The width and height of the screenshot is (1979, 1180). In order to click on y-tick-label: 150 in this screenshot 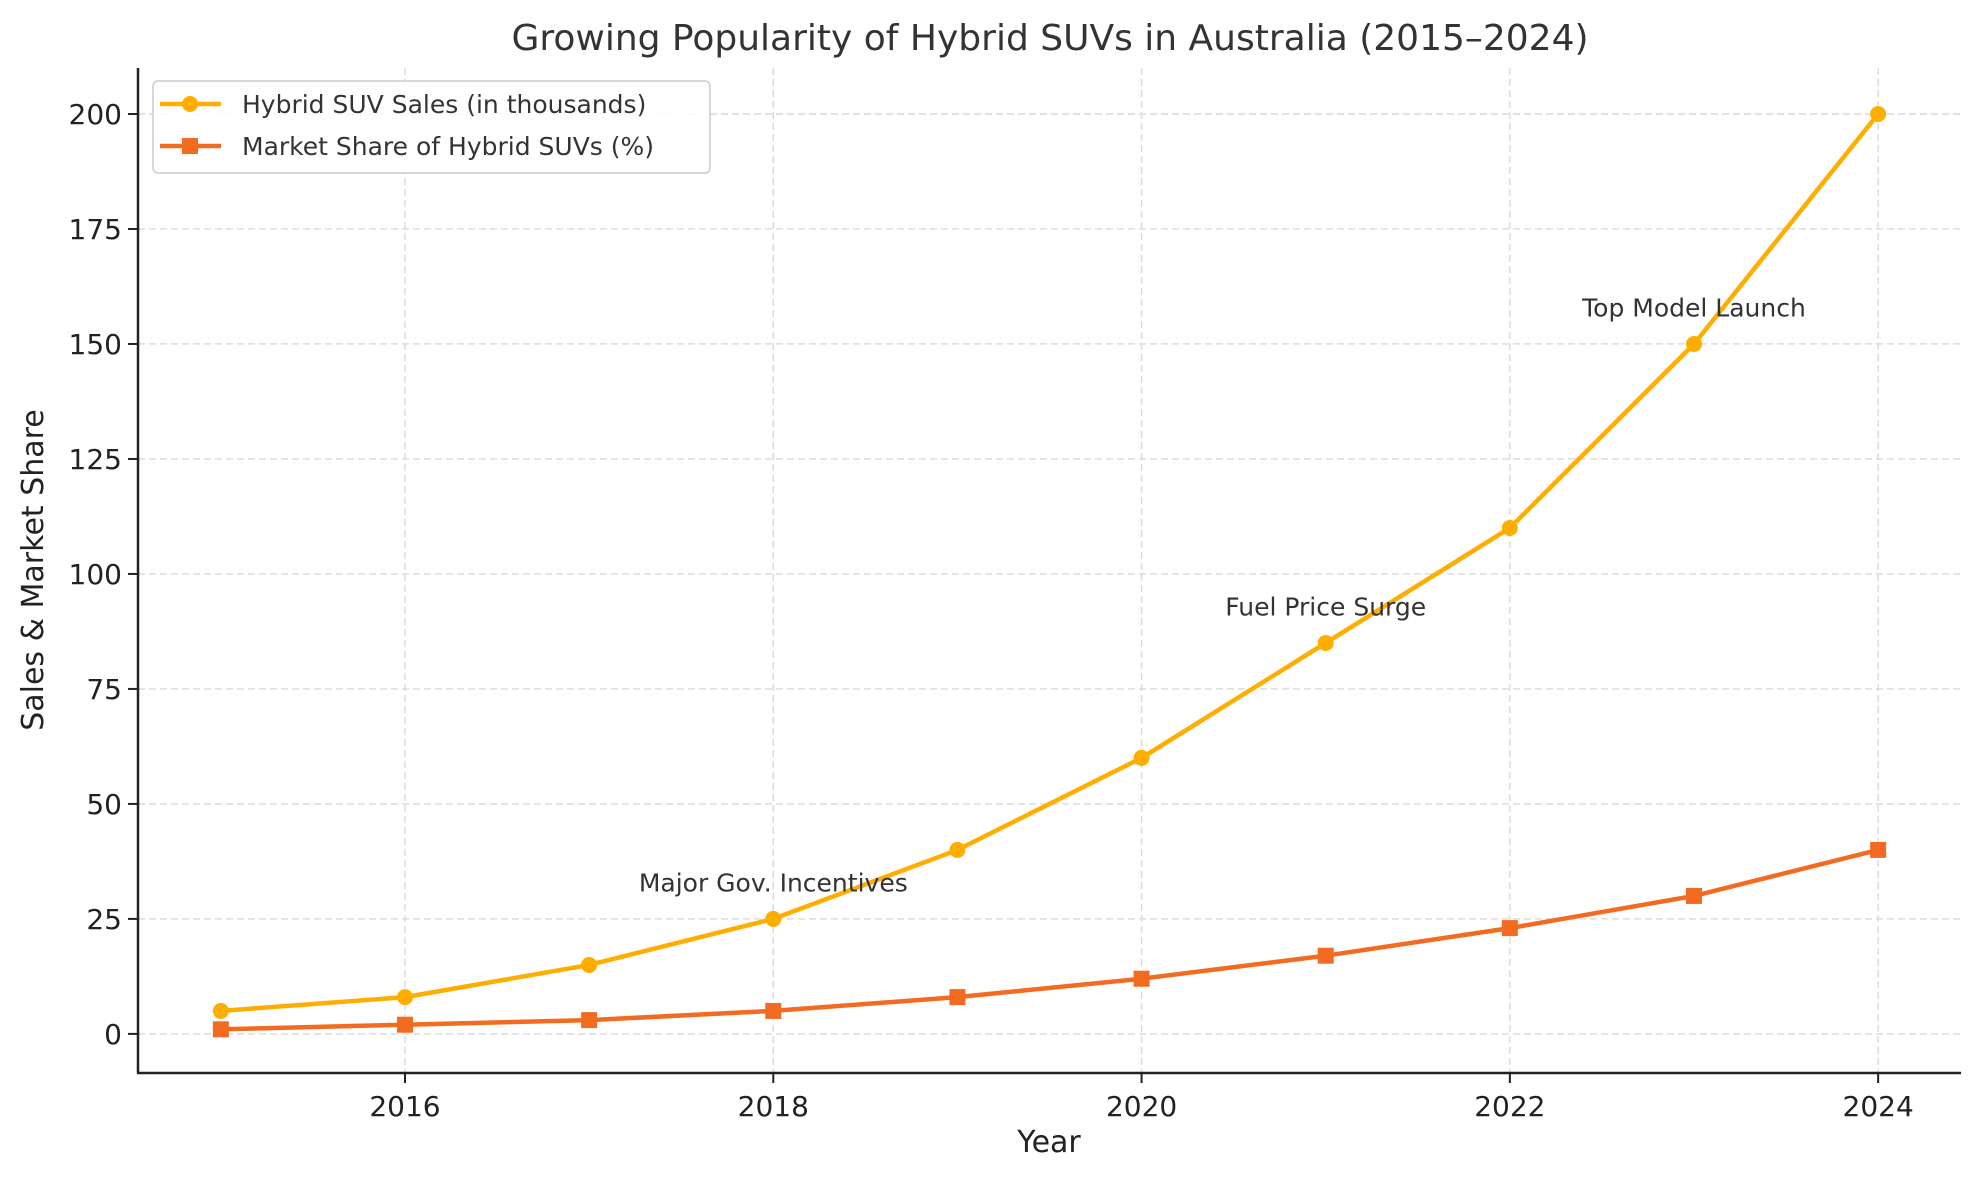, I will do `click(95, 344)`.